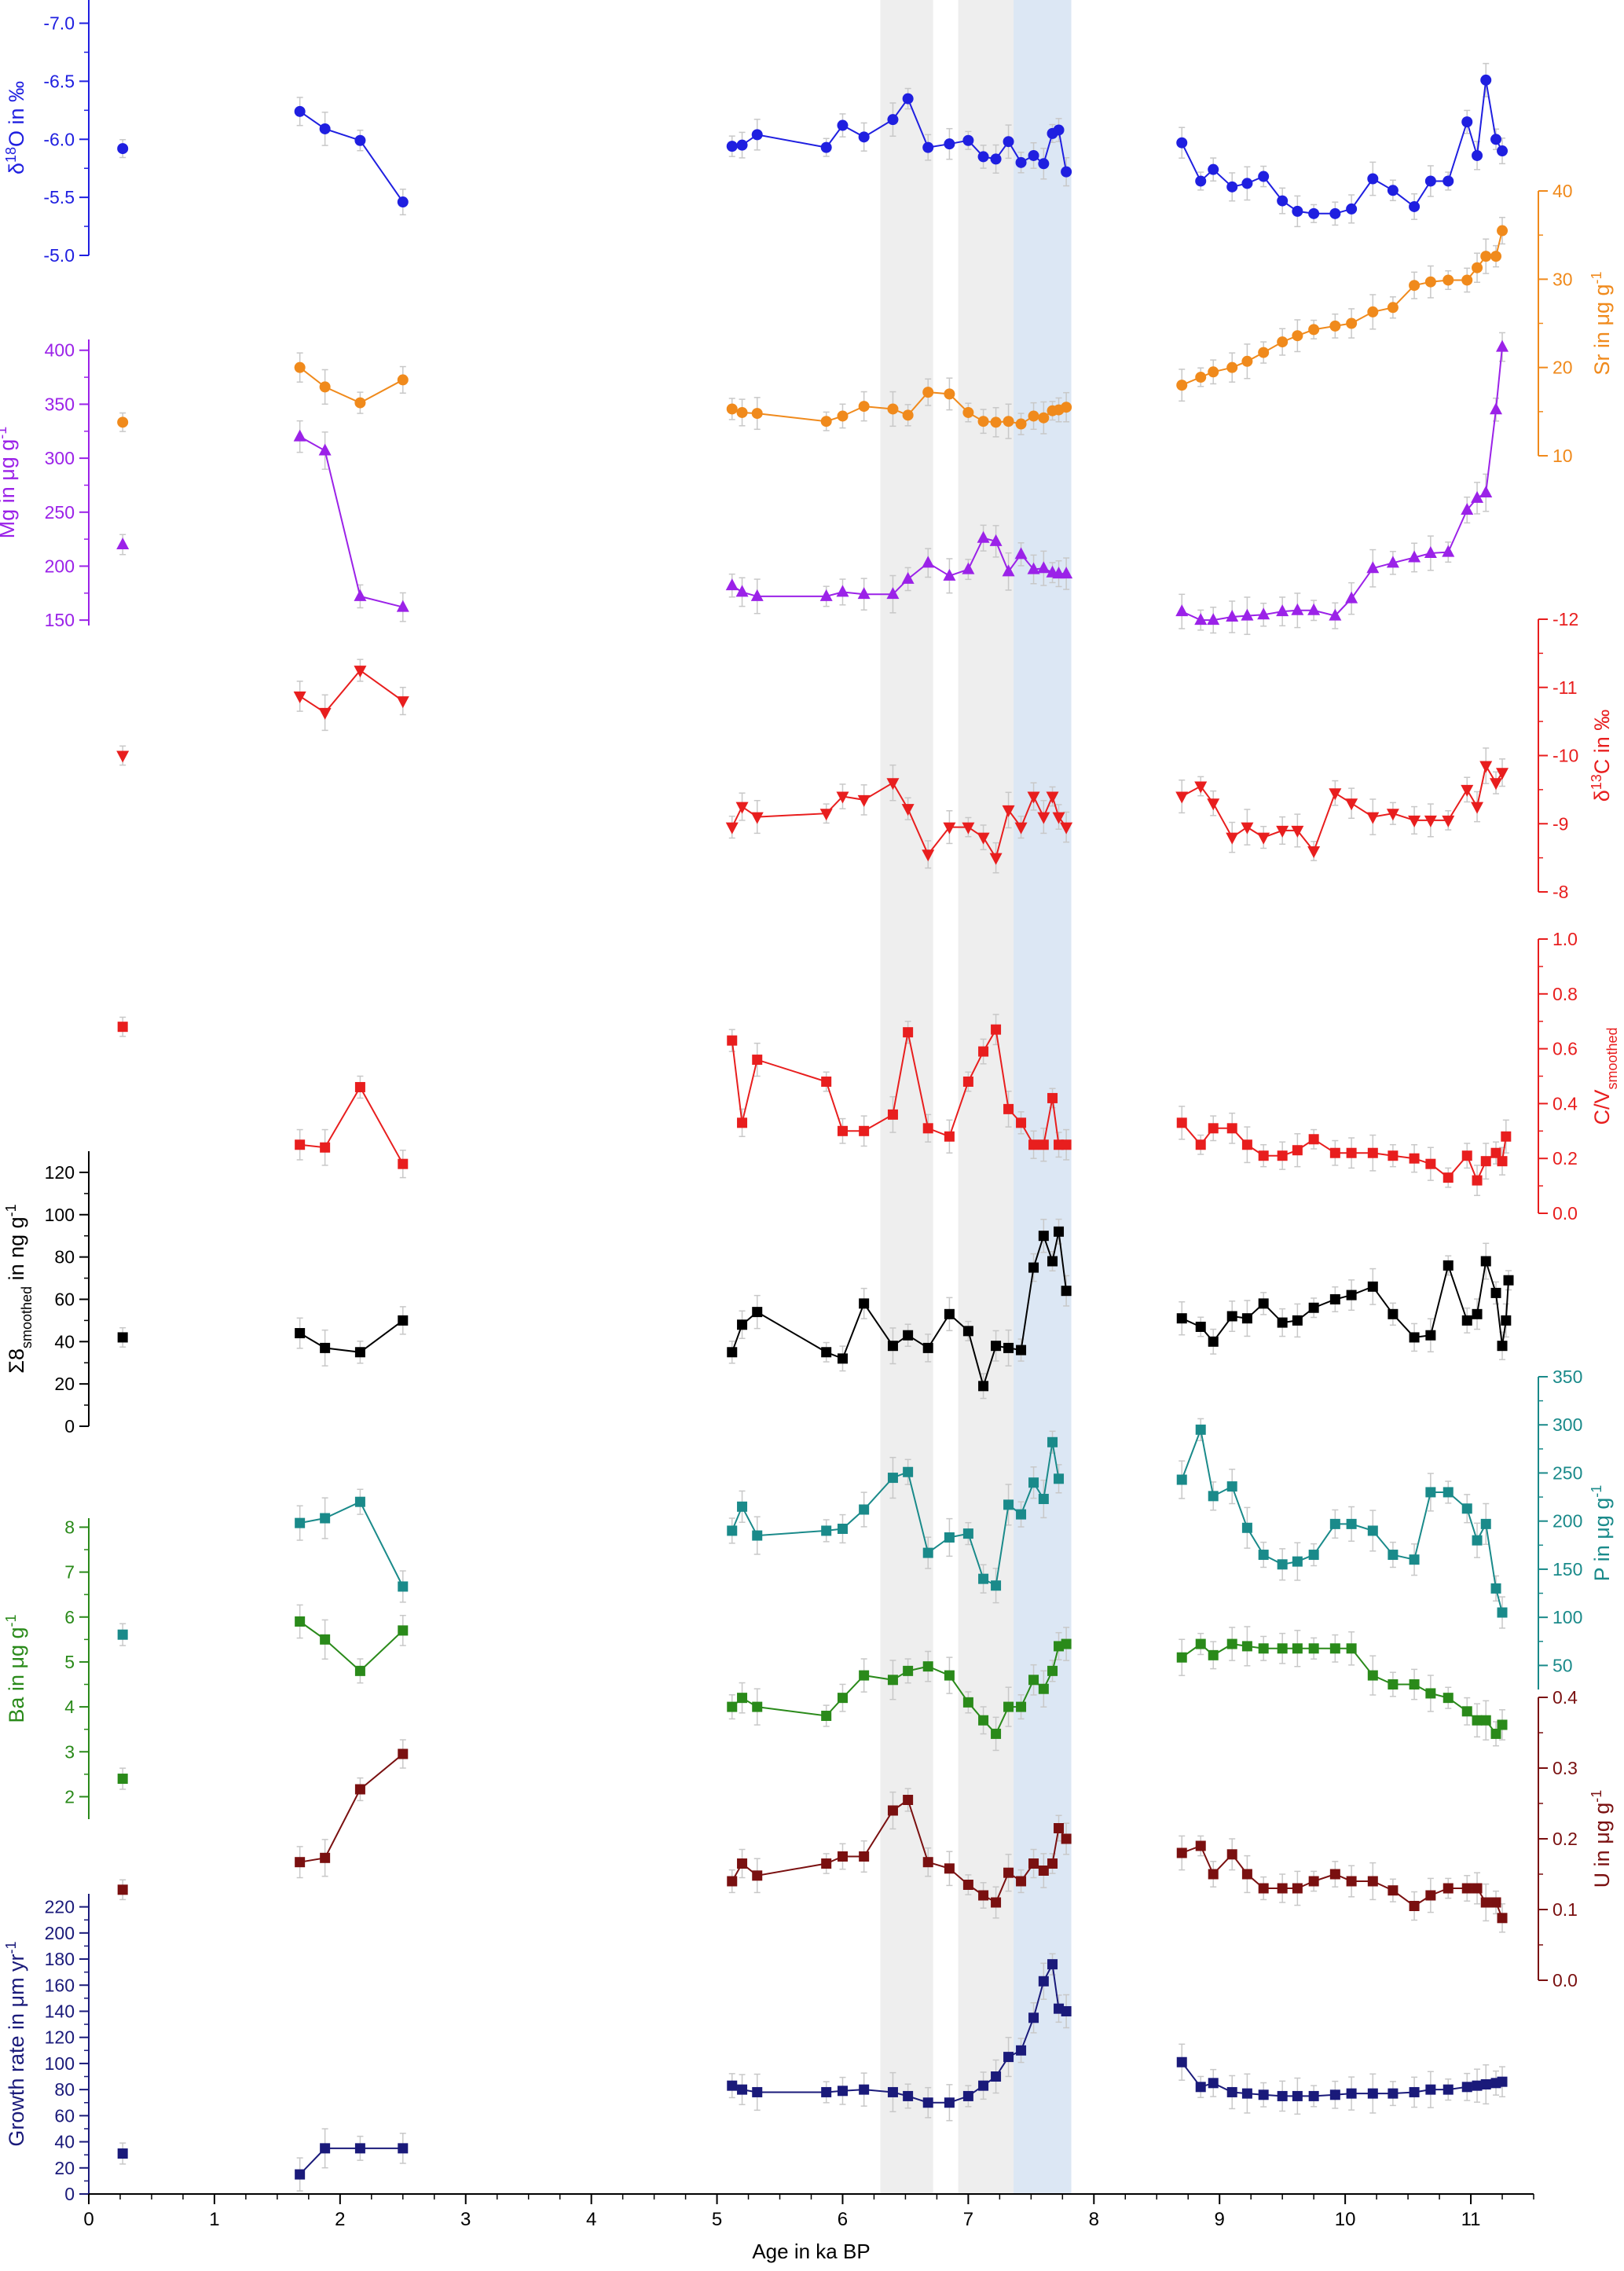  I want to click on y-tick-label-mg: 400, so click(60, 351).